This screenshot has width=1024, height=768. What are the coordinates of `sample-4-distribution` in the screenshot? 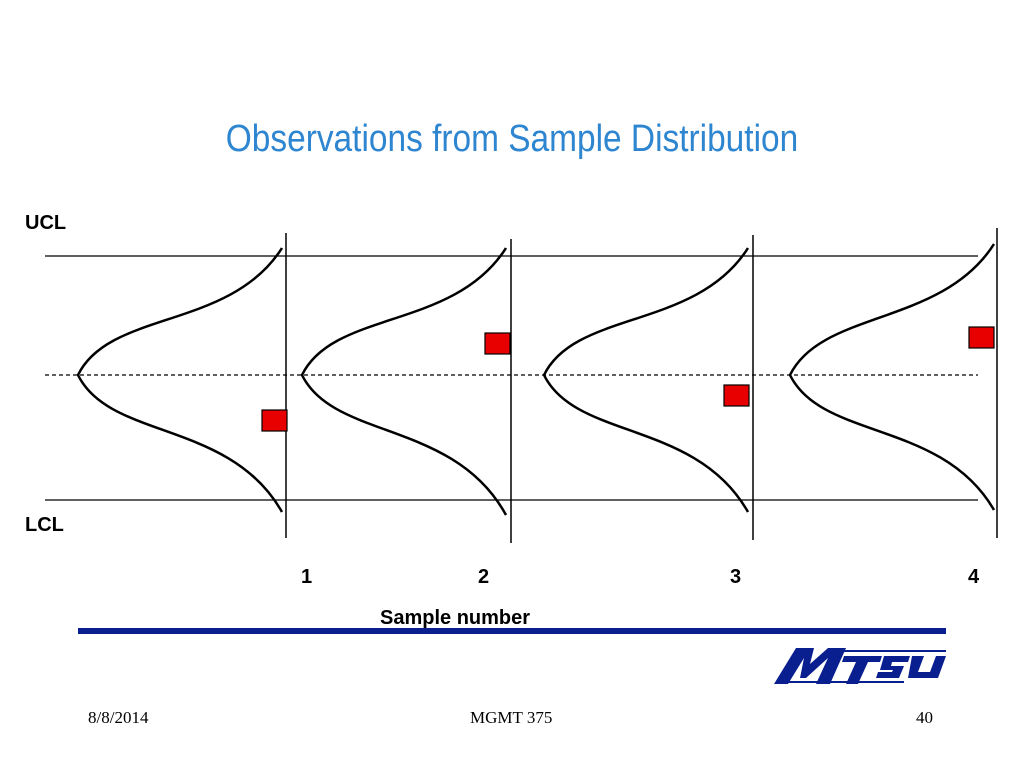 It's located at (893, 383).